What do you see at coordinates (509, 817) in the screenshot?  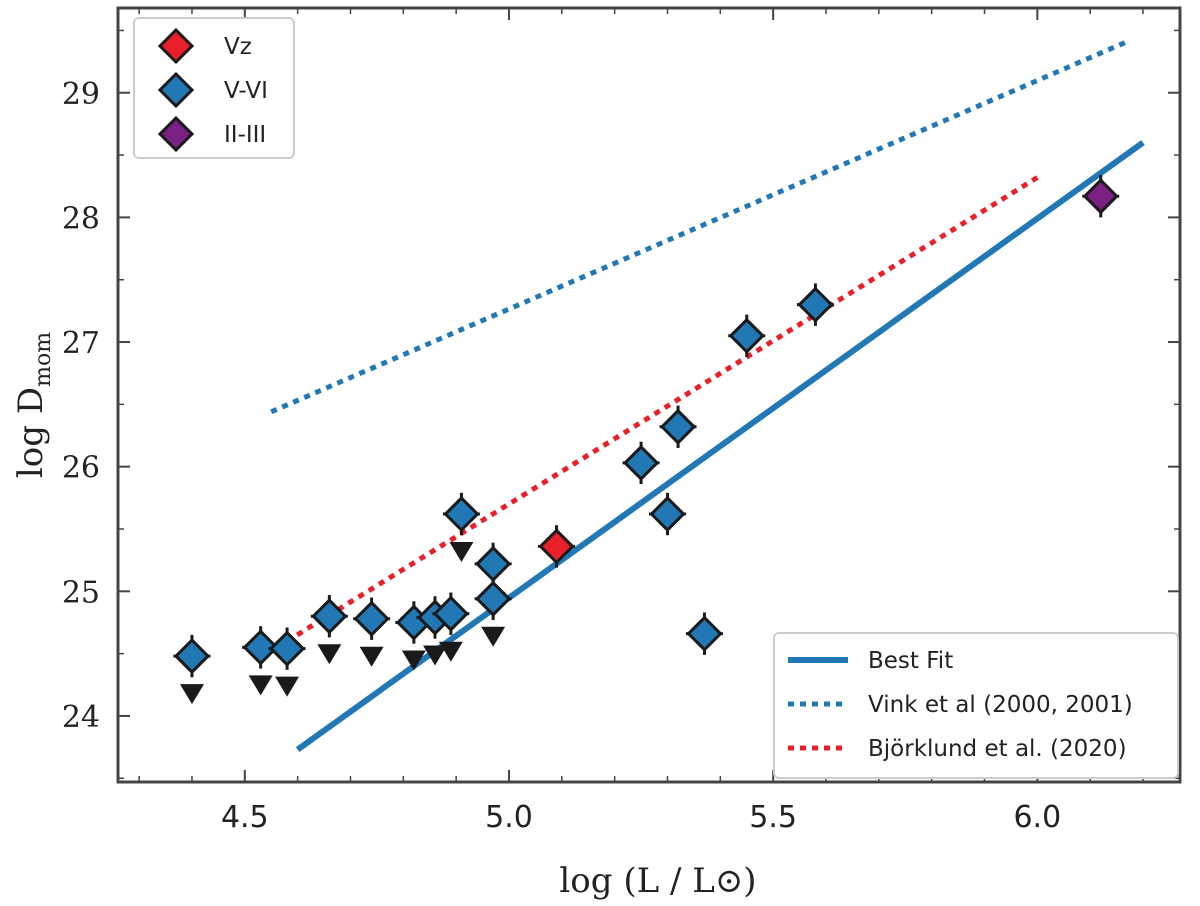 I see `x-tick-label: 5.0` at bounding box center [509, 817].